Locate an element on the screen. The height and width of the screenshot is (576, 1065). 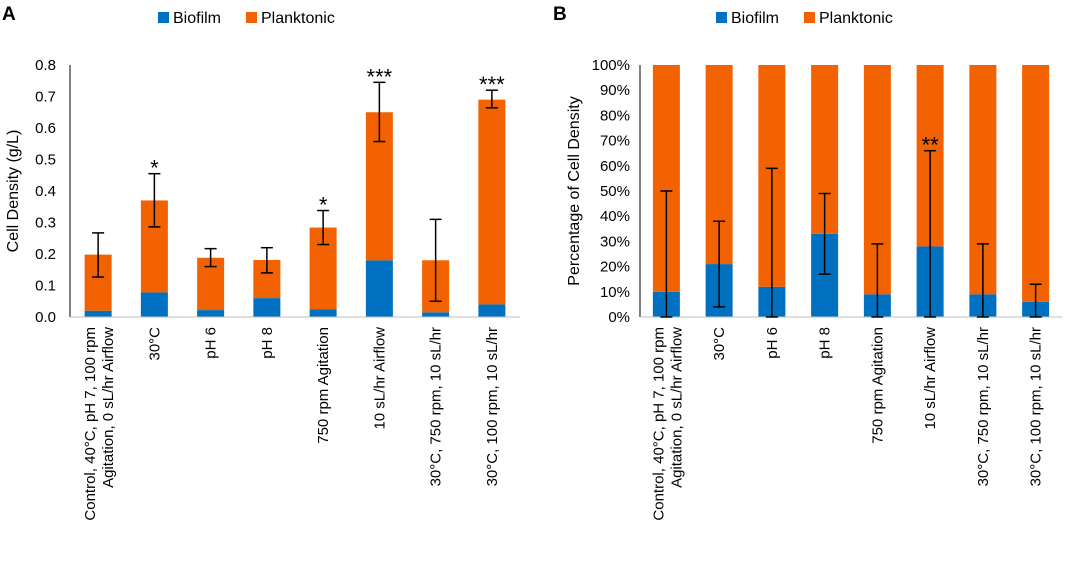
panel-label: B is located at coordinates (560, 14).